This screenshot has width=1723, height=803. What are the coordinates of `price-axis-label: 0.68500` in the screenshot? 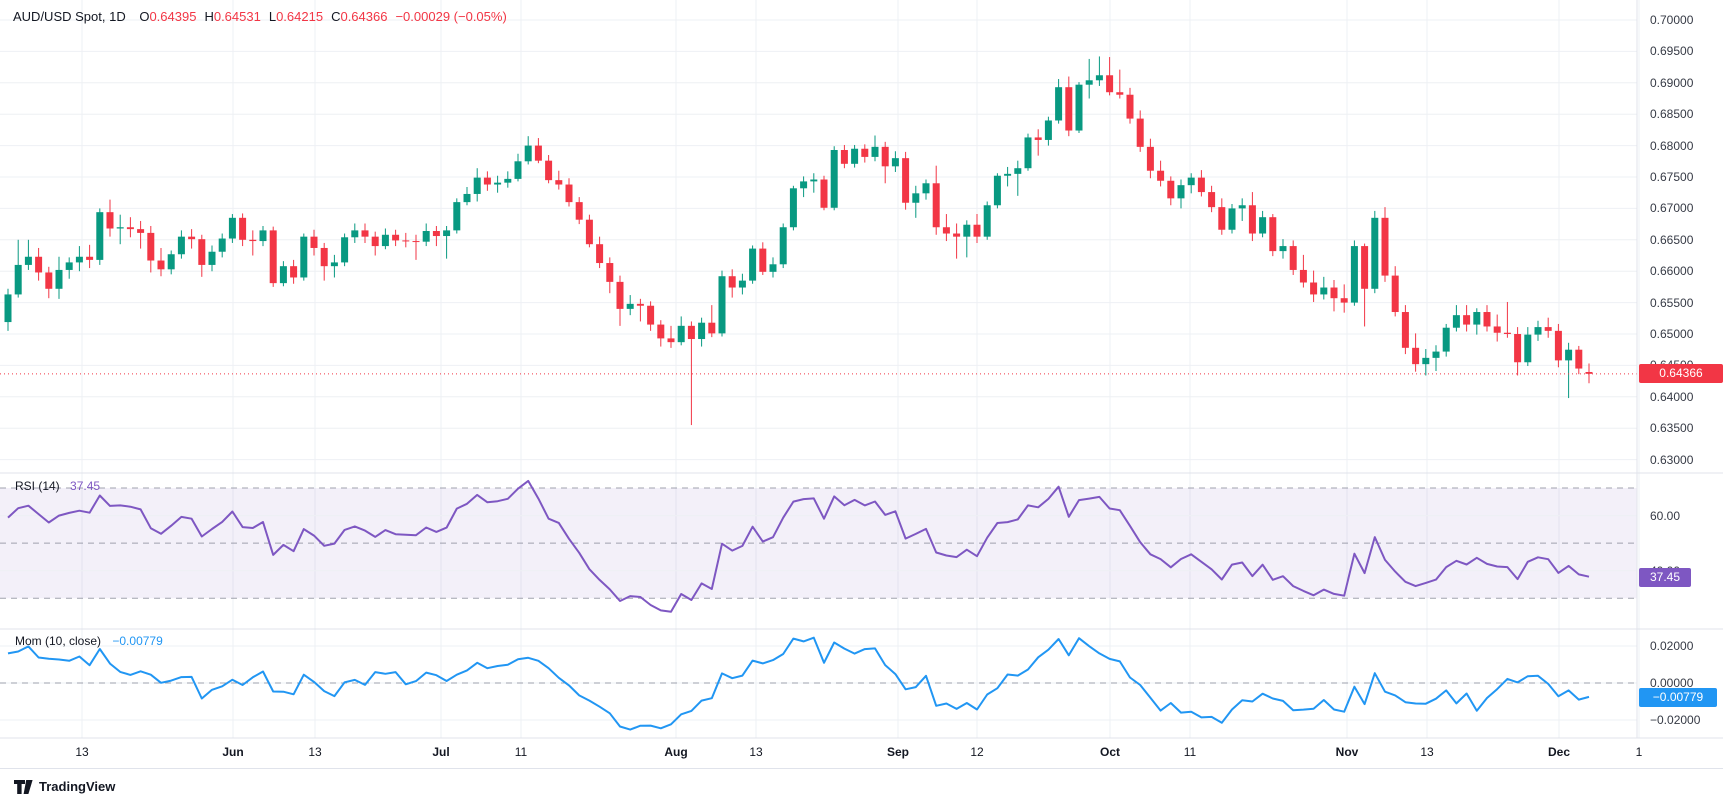 It's located at (1672, 114).